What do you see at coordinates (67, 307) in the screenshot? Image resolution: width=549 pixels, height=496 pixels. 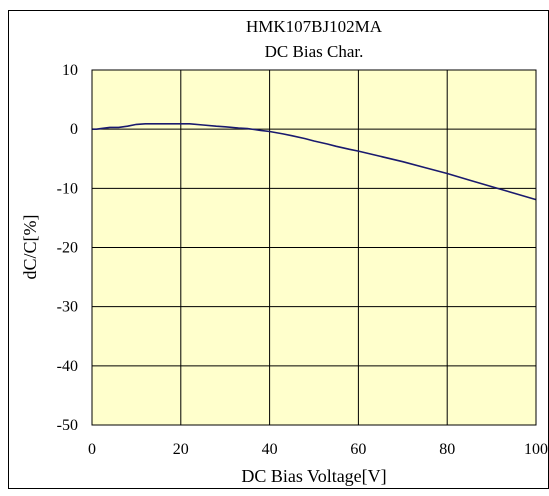 I see `y-tick-label: -30` at bounding box center [67, 307].